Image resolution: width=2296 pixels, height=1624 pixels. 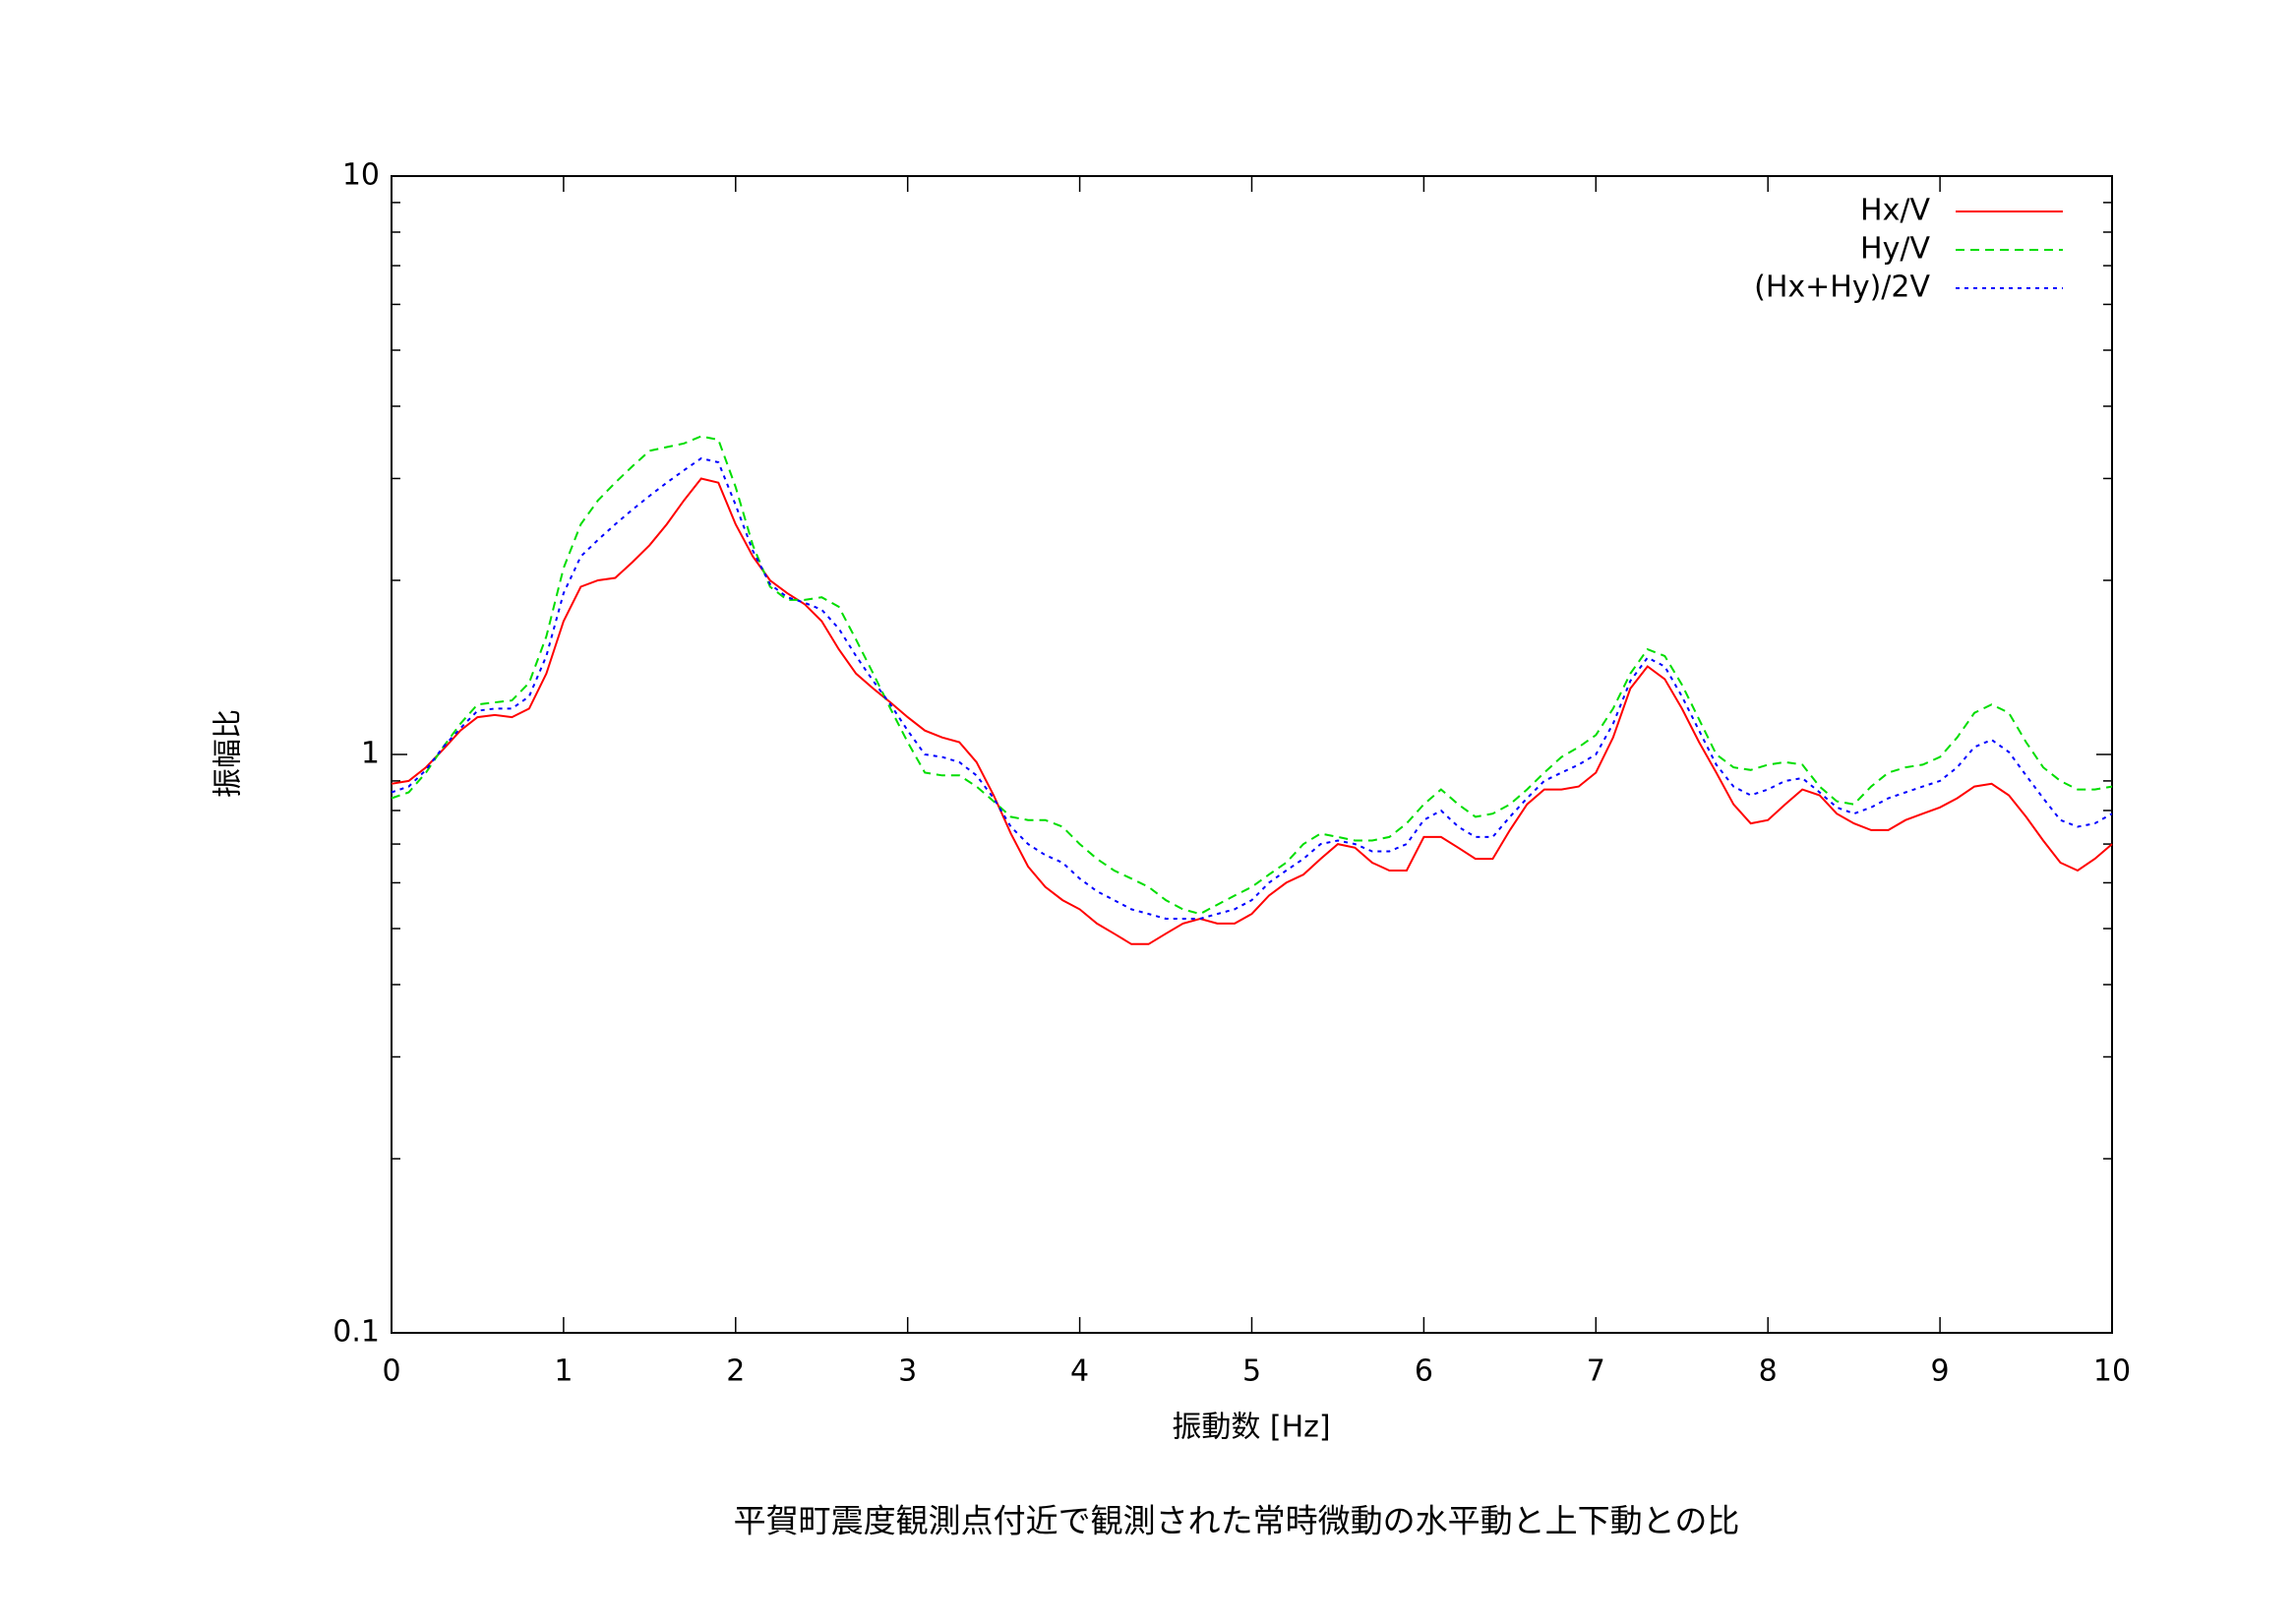 What do you see at coordinates (907, 1371) in the screenshot?
I see `x-tick-label: 3` at bounding box center [907, 1371].